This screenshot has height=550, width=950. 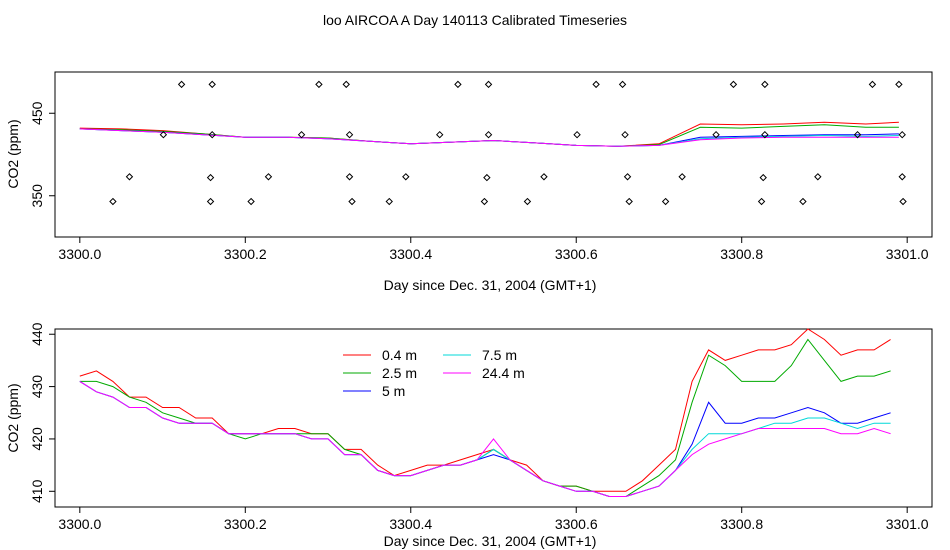 What do you see at coordinates (490, 285) in the screenshot?
I see `top-x-axis-label: Day since Dec. 31, 2004 (GMT+1)` at bounding box center [490, 285].